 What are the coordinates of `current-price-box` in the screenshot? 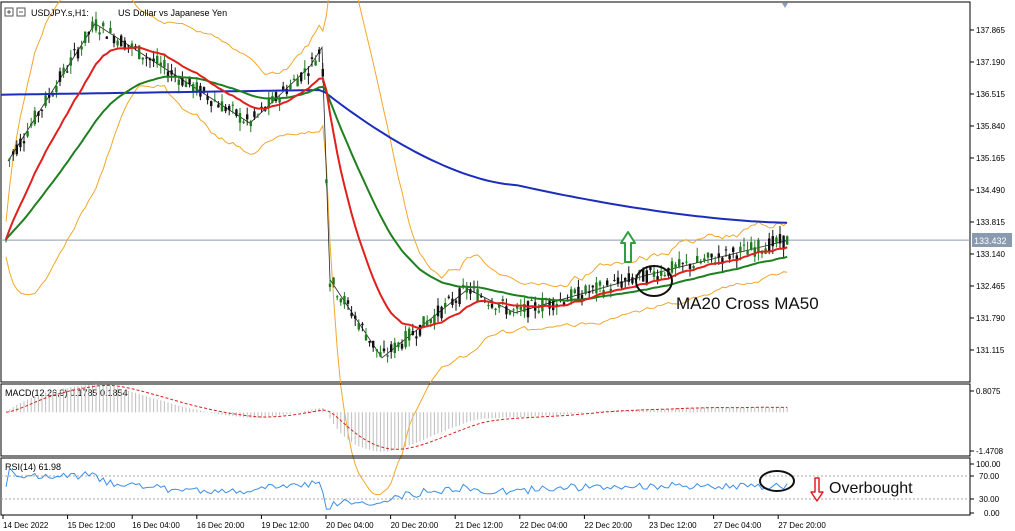 It's located at (992, 240).